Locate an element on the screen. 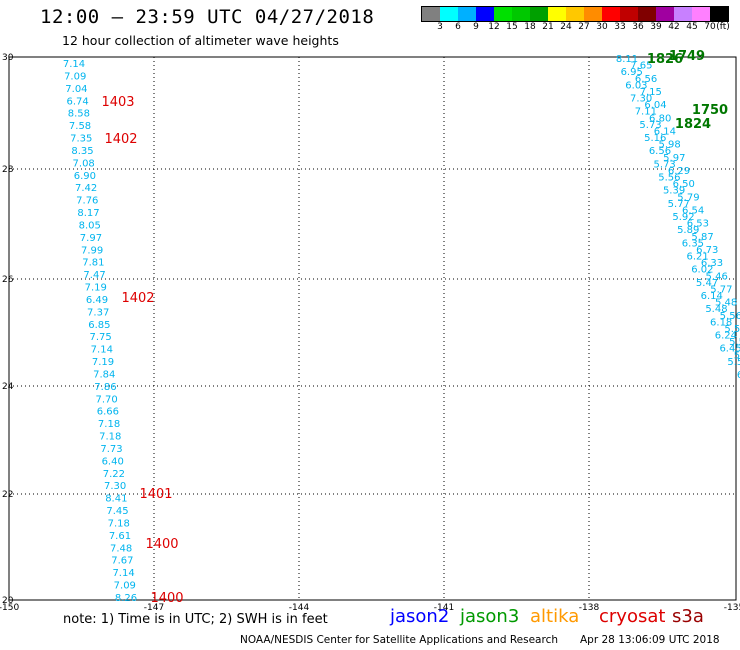  pass-time-label: 1749 is located at coordinates (687, 56).